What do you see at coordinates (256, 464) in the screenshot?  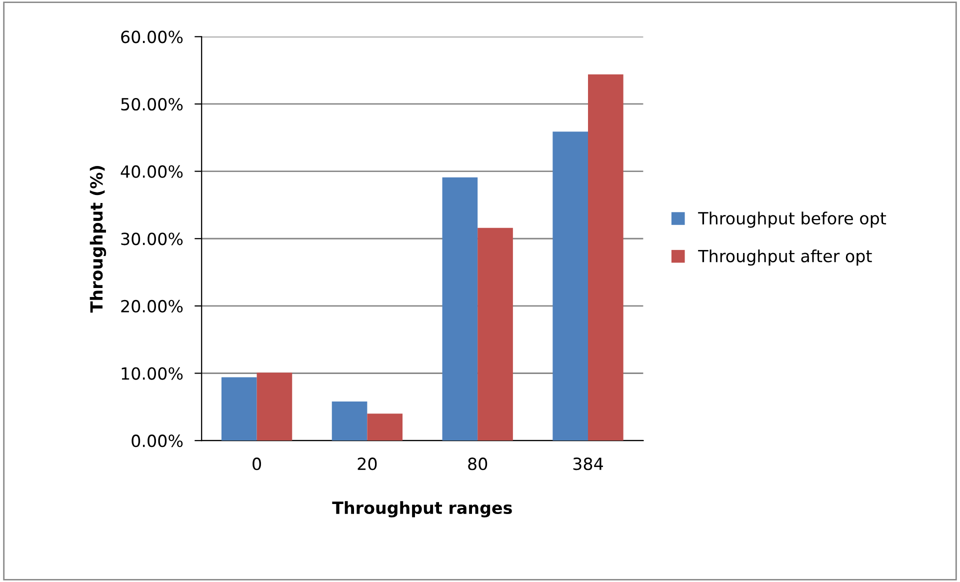 I see `x-tick-label: 0` at bounding box center [256, 464].